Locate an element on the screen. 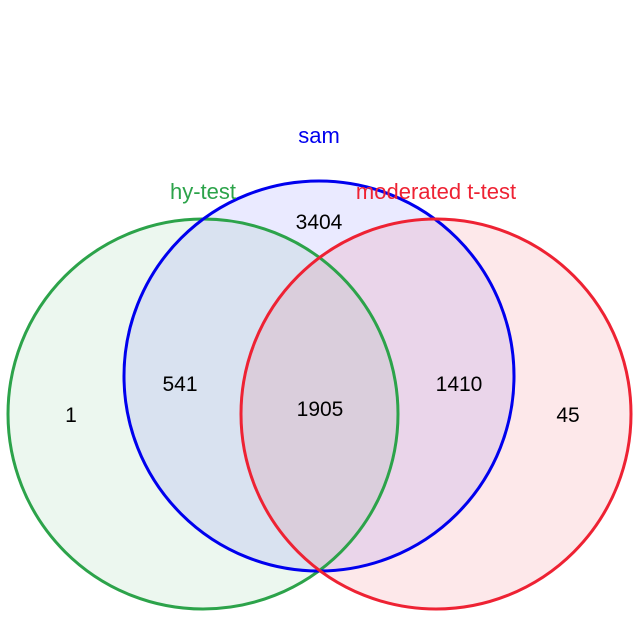  count-sam-and-moderated: 1410 is located at coordinates (459, 384).